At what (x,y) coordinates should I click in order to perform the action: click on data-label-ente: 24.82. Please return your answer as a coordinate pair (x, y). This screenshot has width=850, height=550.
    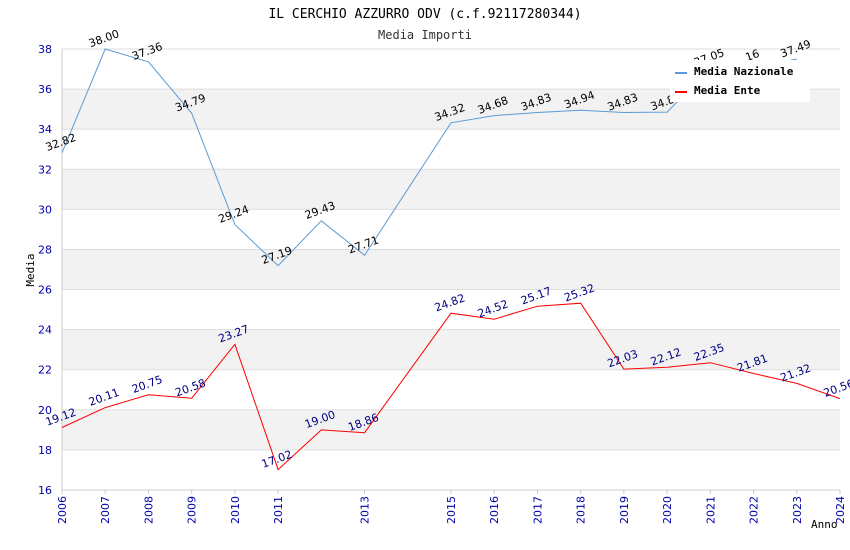
    Looking at the image, I should click on (450, 302).